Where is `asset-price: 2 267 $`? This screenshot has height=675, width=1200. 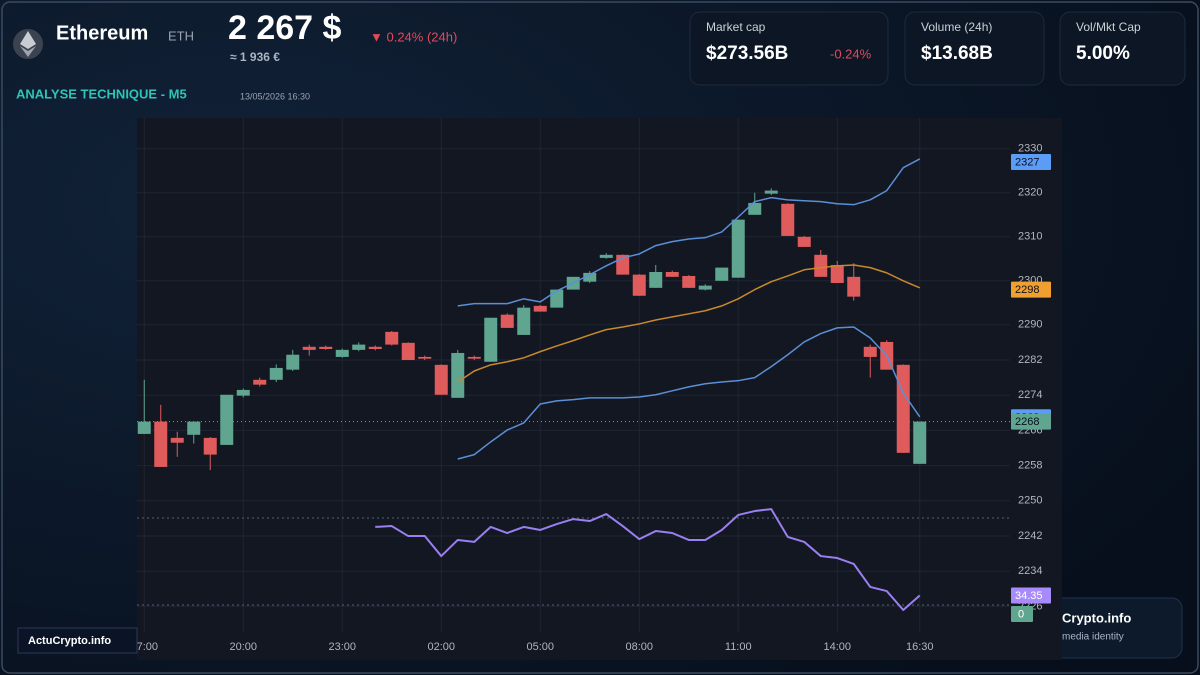
asset-price: 2 267 $ is located at coordinates (285, 28).